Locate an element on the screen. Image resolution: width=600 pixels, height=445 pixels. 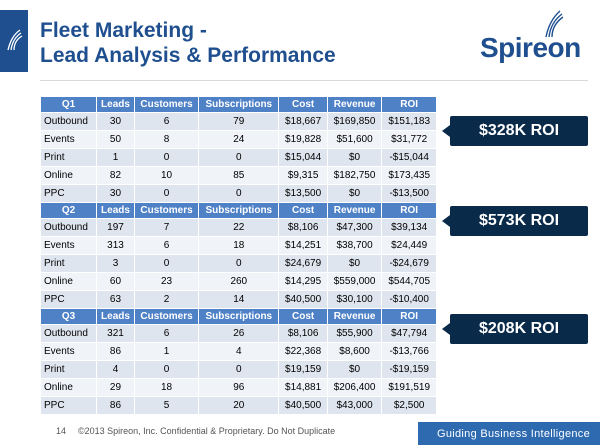
cost-cell: $15,044 is located at coordinates (303, 157).